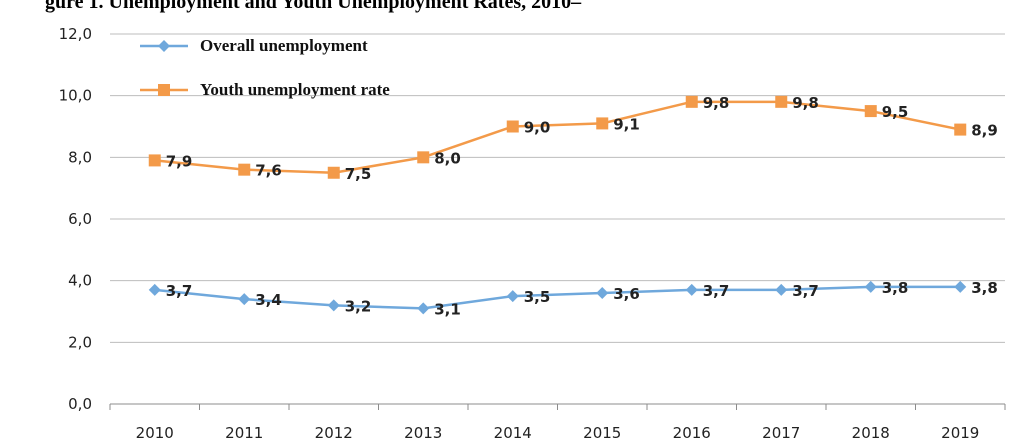 The width and height of the screenshot is (1021, 446). I want to click on data-label: 3,4, so click(268, 300).